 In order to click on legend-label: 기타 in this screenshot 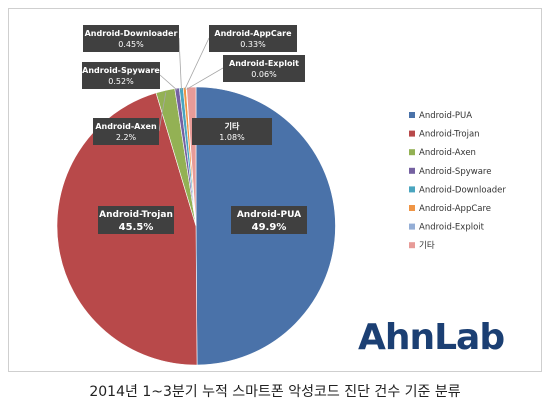, I will do `click(427, 246)`.